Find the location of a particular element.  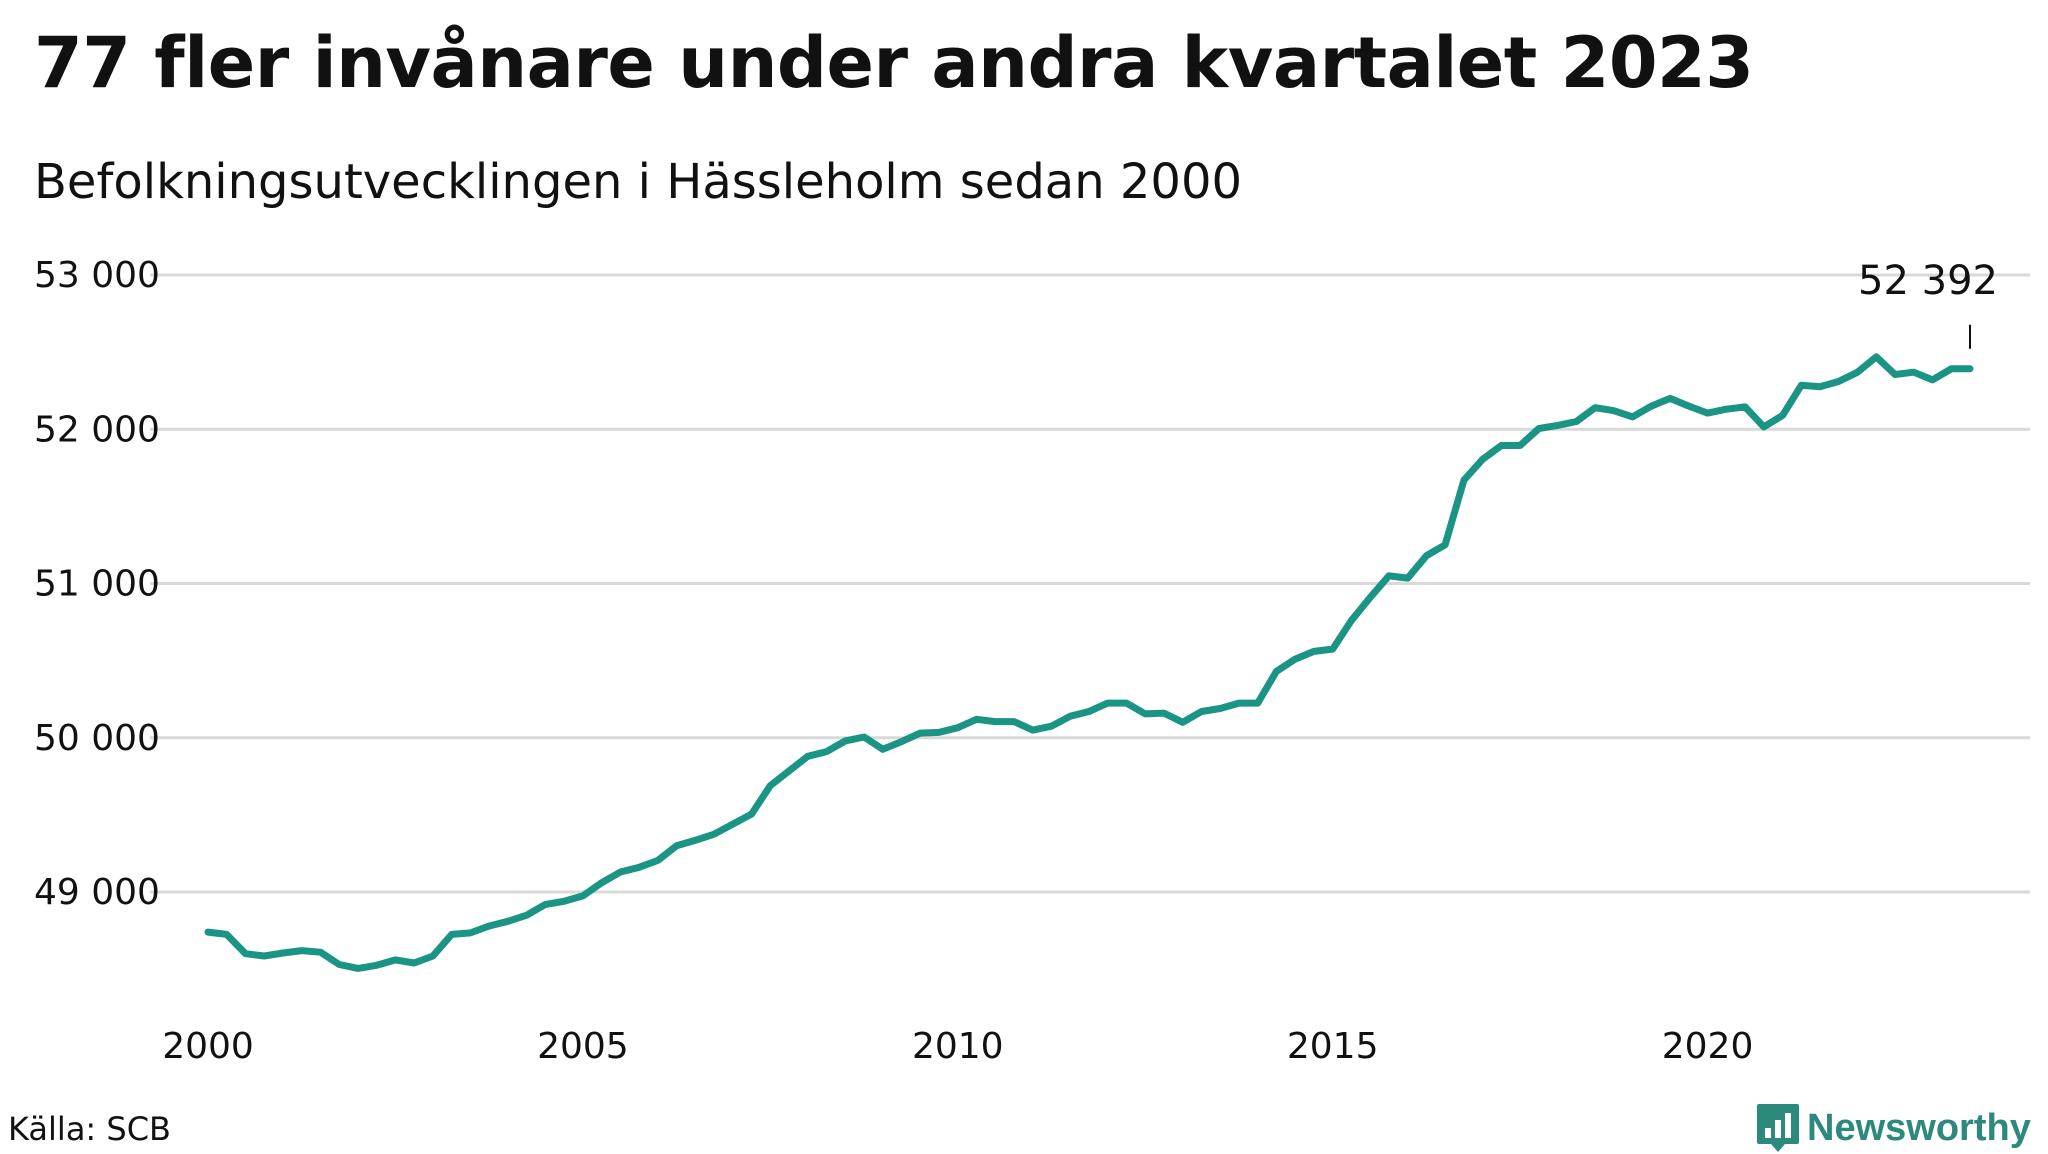

x-tick-label: 2000 is located at coordinates (208, 1046).